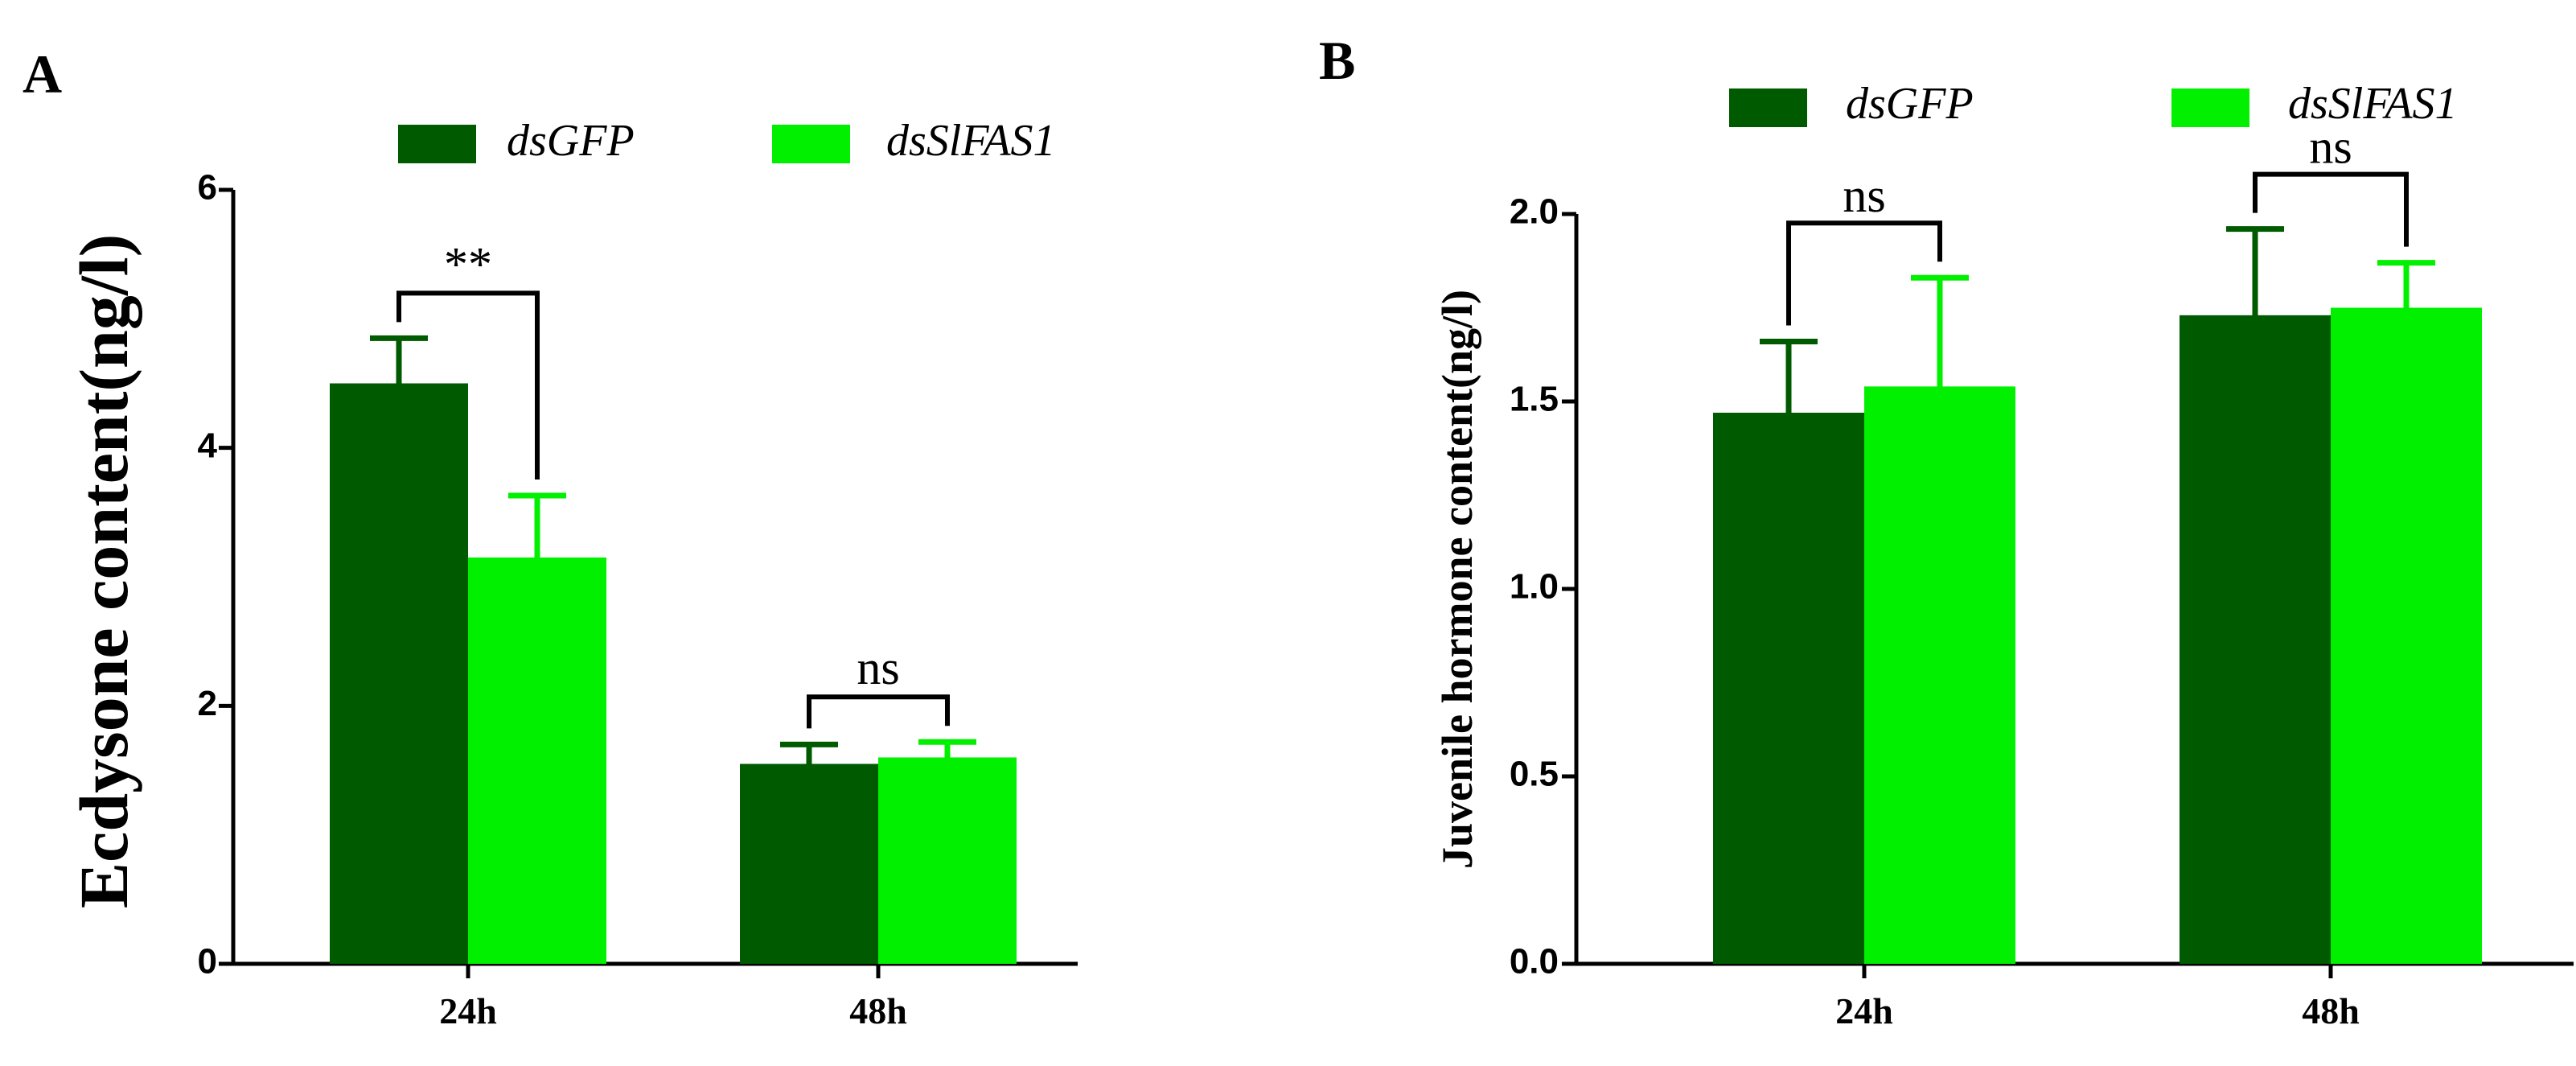  Describe the element at coordinates (1534, 212) in the screenshot. I see `y-tick-label: 2.0` at that location.